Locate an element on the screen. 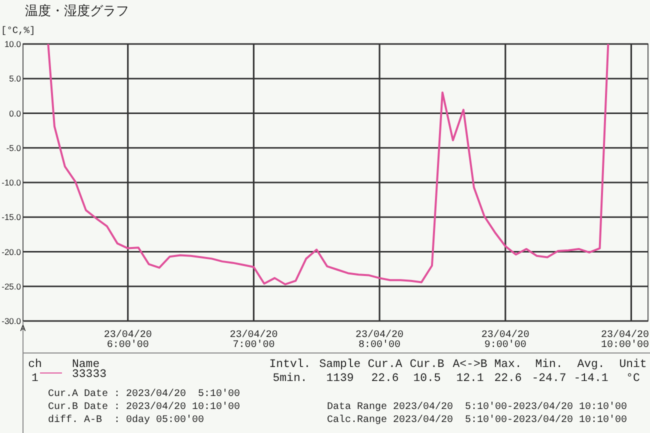 The image size is (650, 433). text: Avg. is located at coordinates (591, 364).